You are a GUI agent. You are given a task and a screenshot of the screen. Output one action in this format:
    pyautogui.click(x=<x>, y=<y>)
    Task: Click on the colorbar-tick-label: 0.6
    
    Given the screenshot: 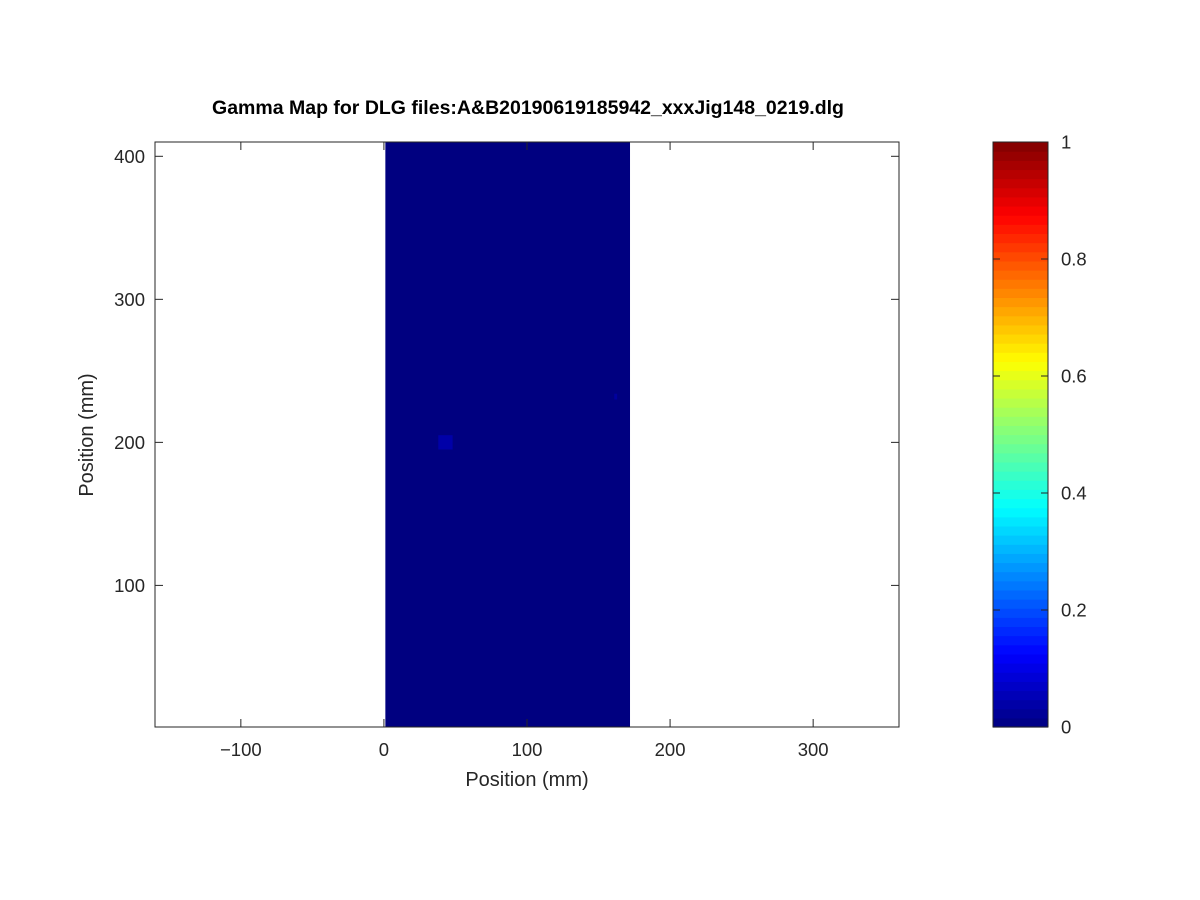 What is the action you would take?
    pyautogui.click(x=1074, y=376)
    